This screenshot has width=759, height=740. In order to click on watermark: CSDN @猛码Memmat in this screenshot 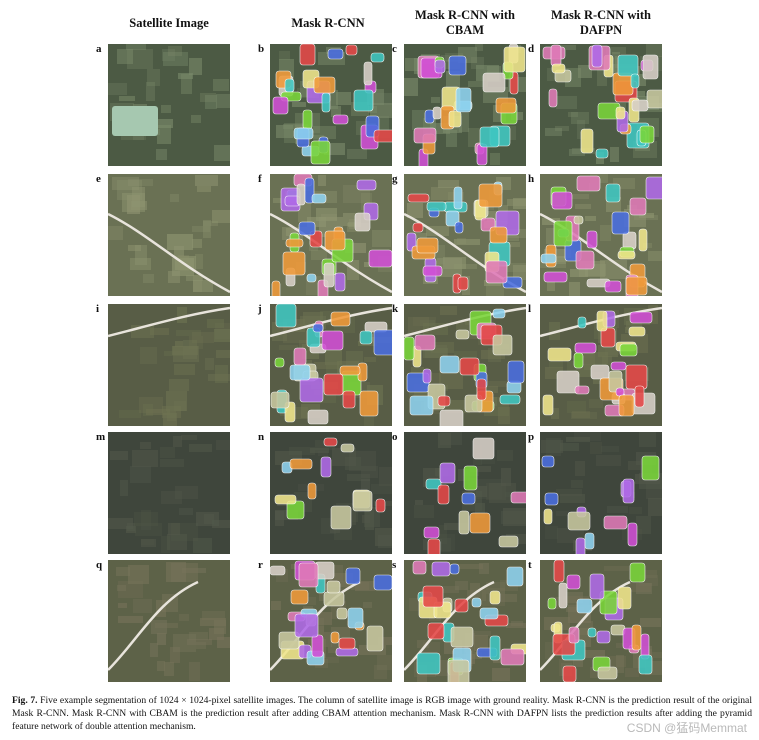, I will do `click(686, 728)`.